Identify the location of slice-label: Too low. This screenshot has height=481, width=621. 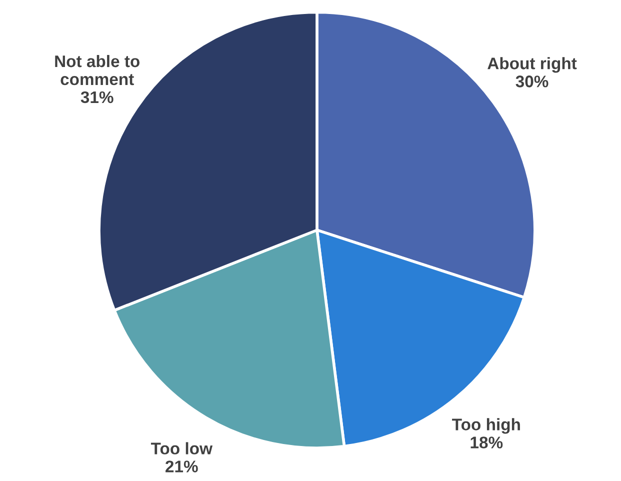
(181, 448).